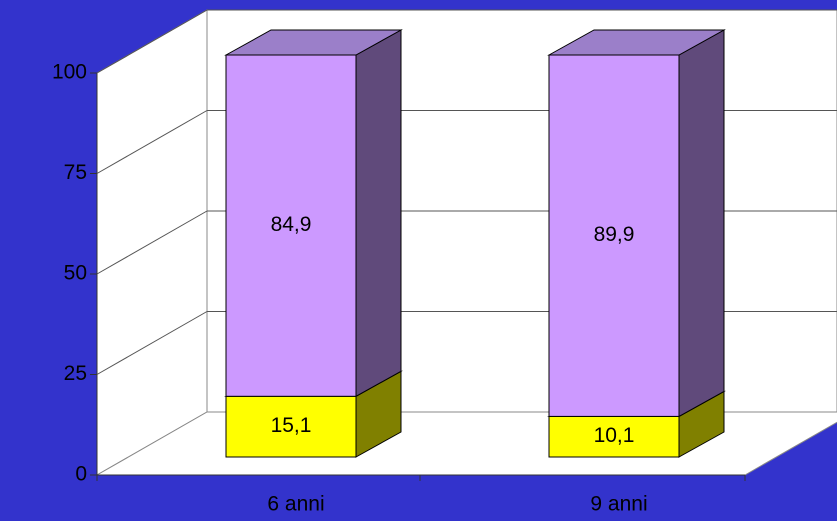 Image resolution: width=837 pixels, height=521 pixels. Describe the element at coordinates (75, 172) in the screenshot. I see `y-tick-label: 75` at that location.